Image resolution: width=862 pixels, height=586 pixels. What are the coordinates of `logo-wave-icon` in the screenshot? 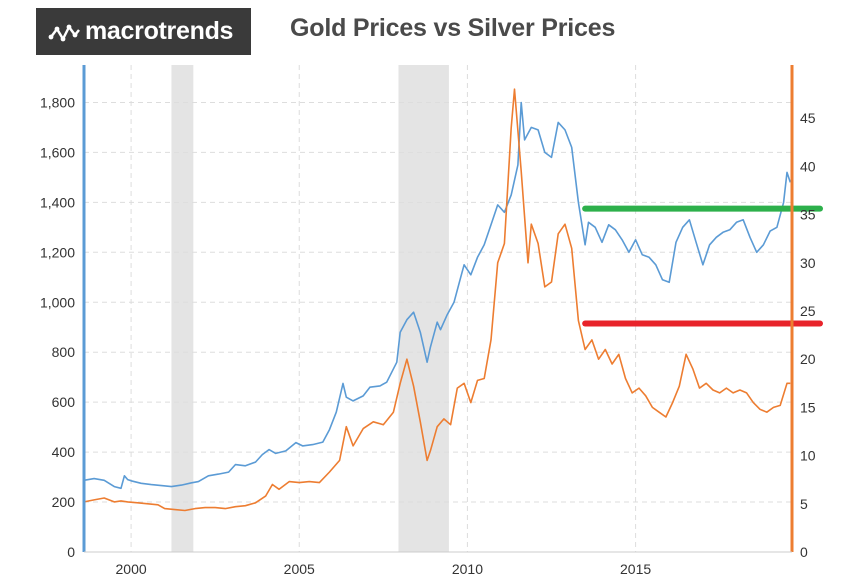 It's located at (64, 32).